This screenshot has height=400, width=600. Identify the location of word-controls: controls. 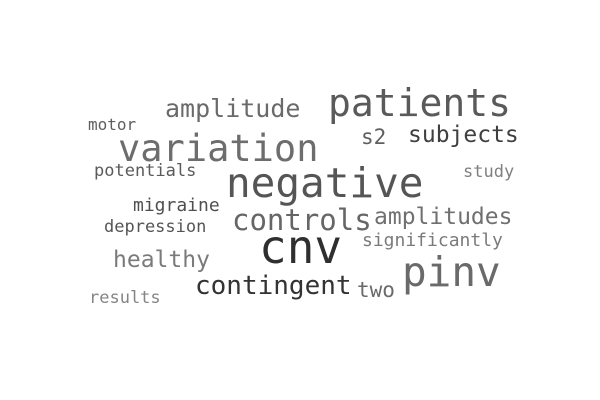
(302, 220).